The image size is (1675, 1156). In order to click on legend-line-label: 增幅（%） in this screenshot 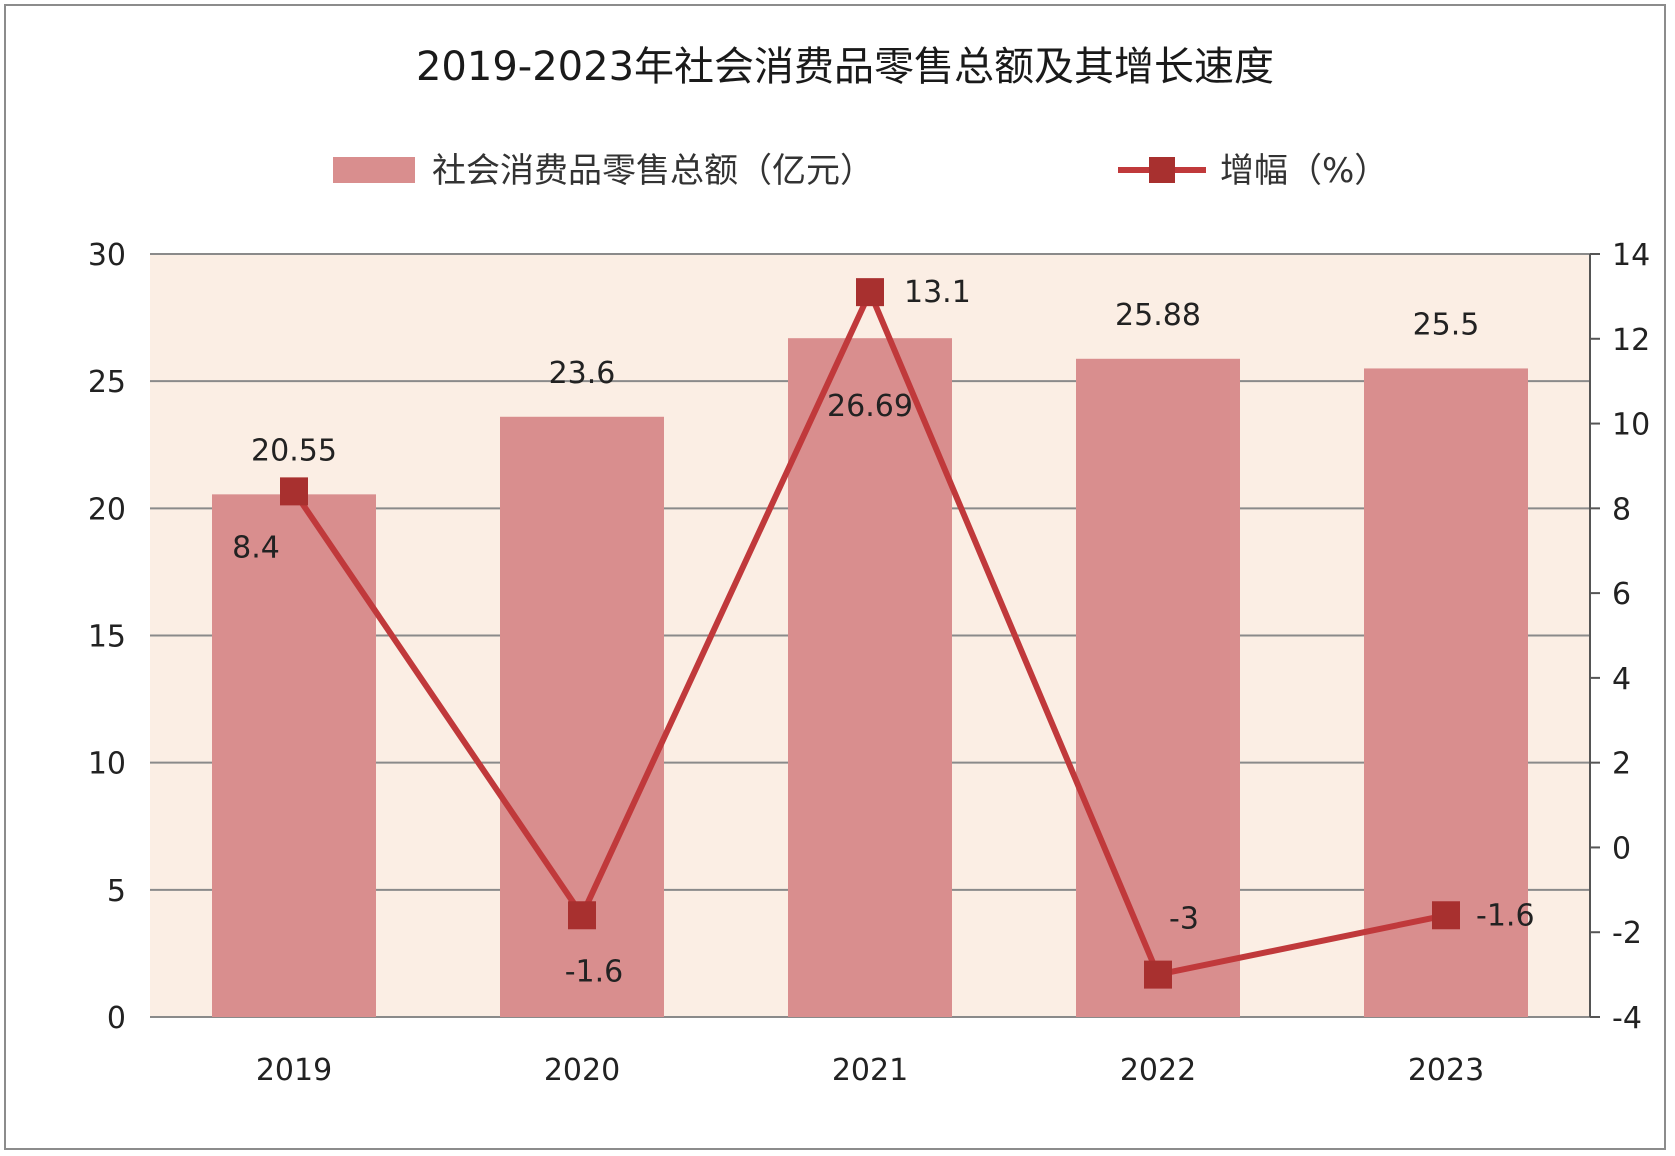, I will do `click(1304, 171)`.